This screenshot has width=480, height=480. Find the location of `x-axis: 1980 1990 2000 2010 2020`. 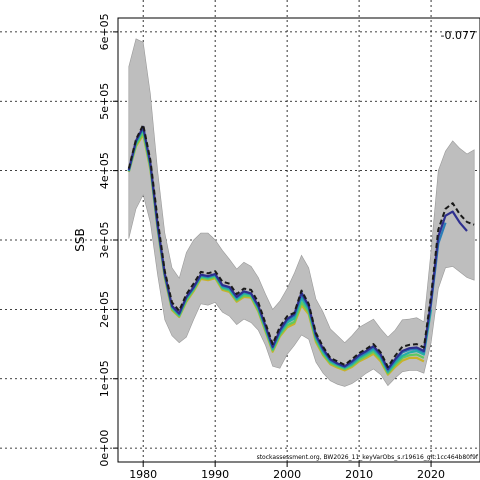

x-axis: 1980 1990 2000 2010 2020 is located at coordinates (287, 471).